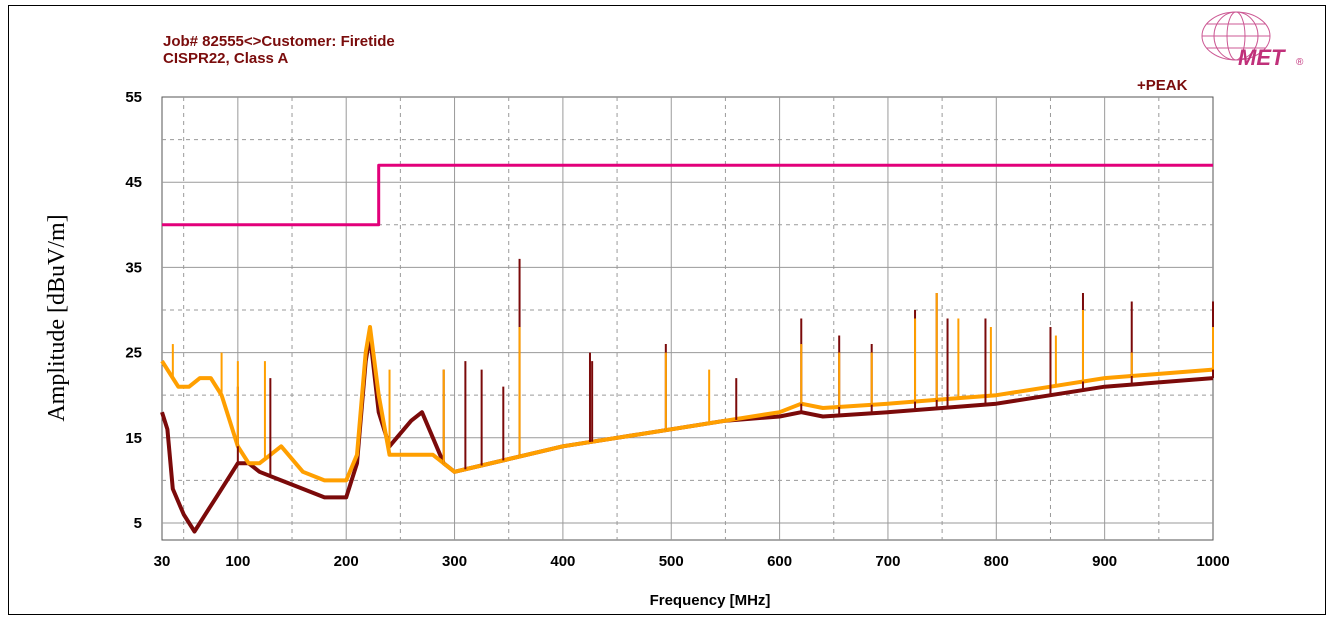  What do you see at coordinates (133, 182) in the screenshot?
I see `y-tick-label: 45` at bounding box center [133, 182].